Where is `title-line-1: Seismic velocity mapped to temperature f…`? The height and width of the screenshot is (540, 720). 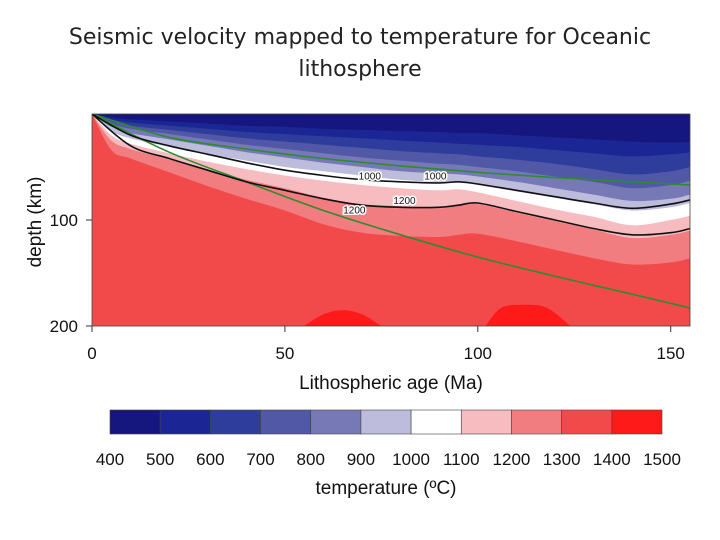
title-line-1: Seismic velocity mapped to temperature f… is located at coordinates (360, 37).